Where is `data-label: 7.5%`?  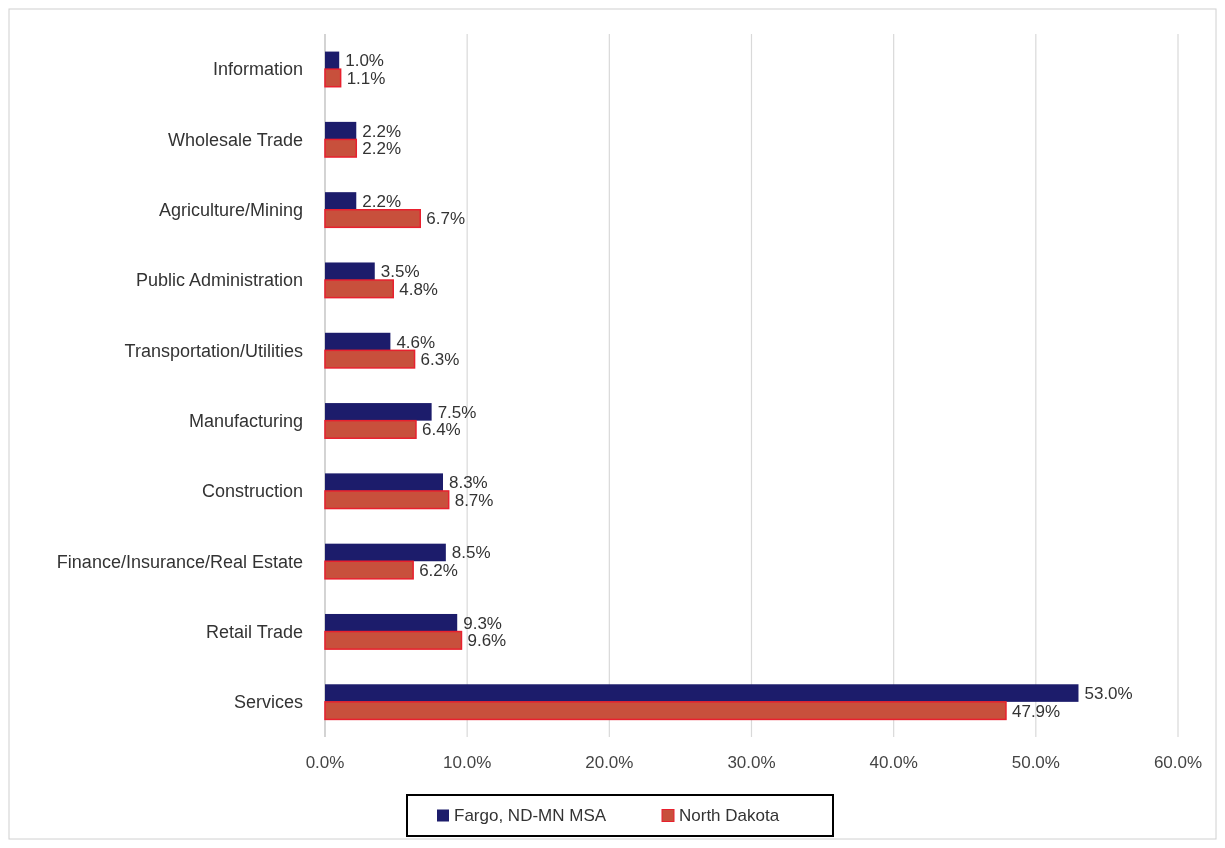
data-label: 7.5% is located at coordinates (457, 412).